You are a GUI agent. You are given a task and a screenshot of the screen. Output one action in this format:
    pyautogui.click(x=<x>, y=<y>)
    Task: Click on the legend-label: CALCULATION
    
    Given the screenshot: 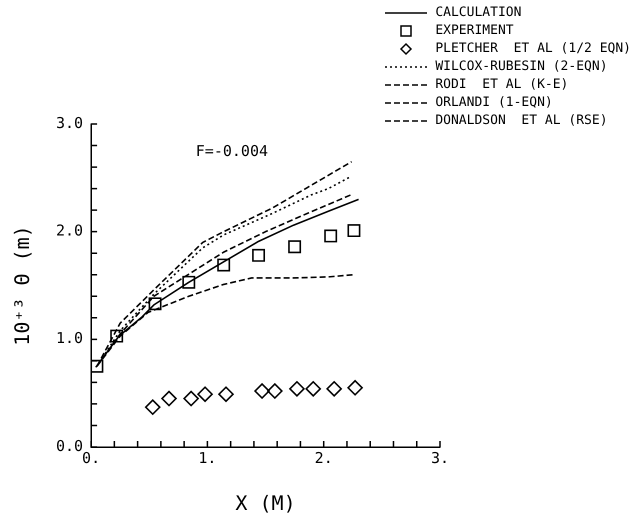 What is the action you would take?
    pyautogui.click(x=478, y=13)
    